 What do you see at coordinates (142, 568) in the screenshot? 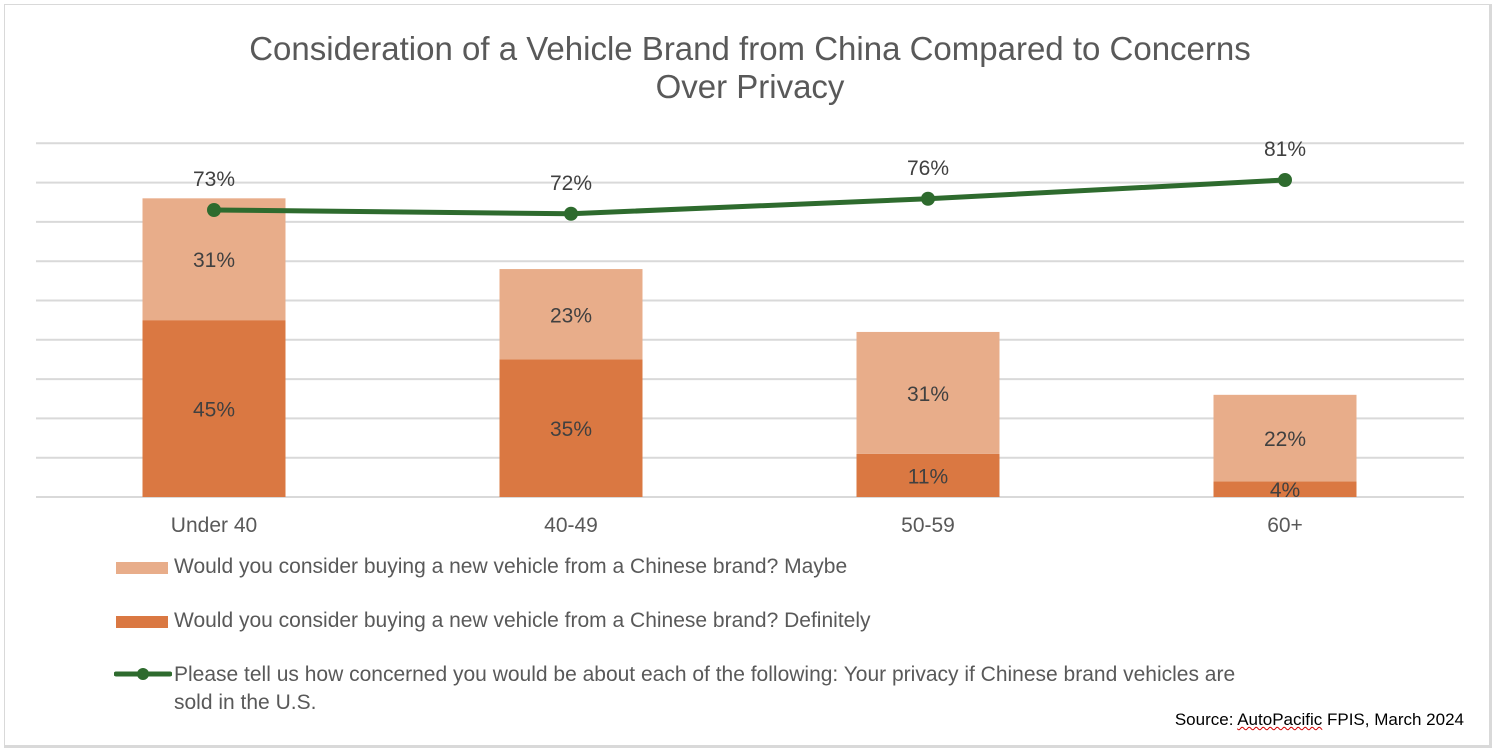
I see `legend-swatch-maybe` at bounding box center [142, 568].